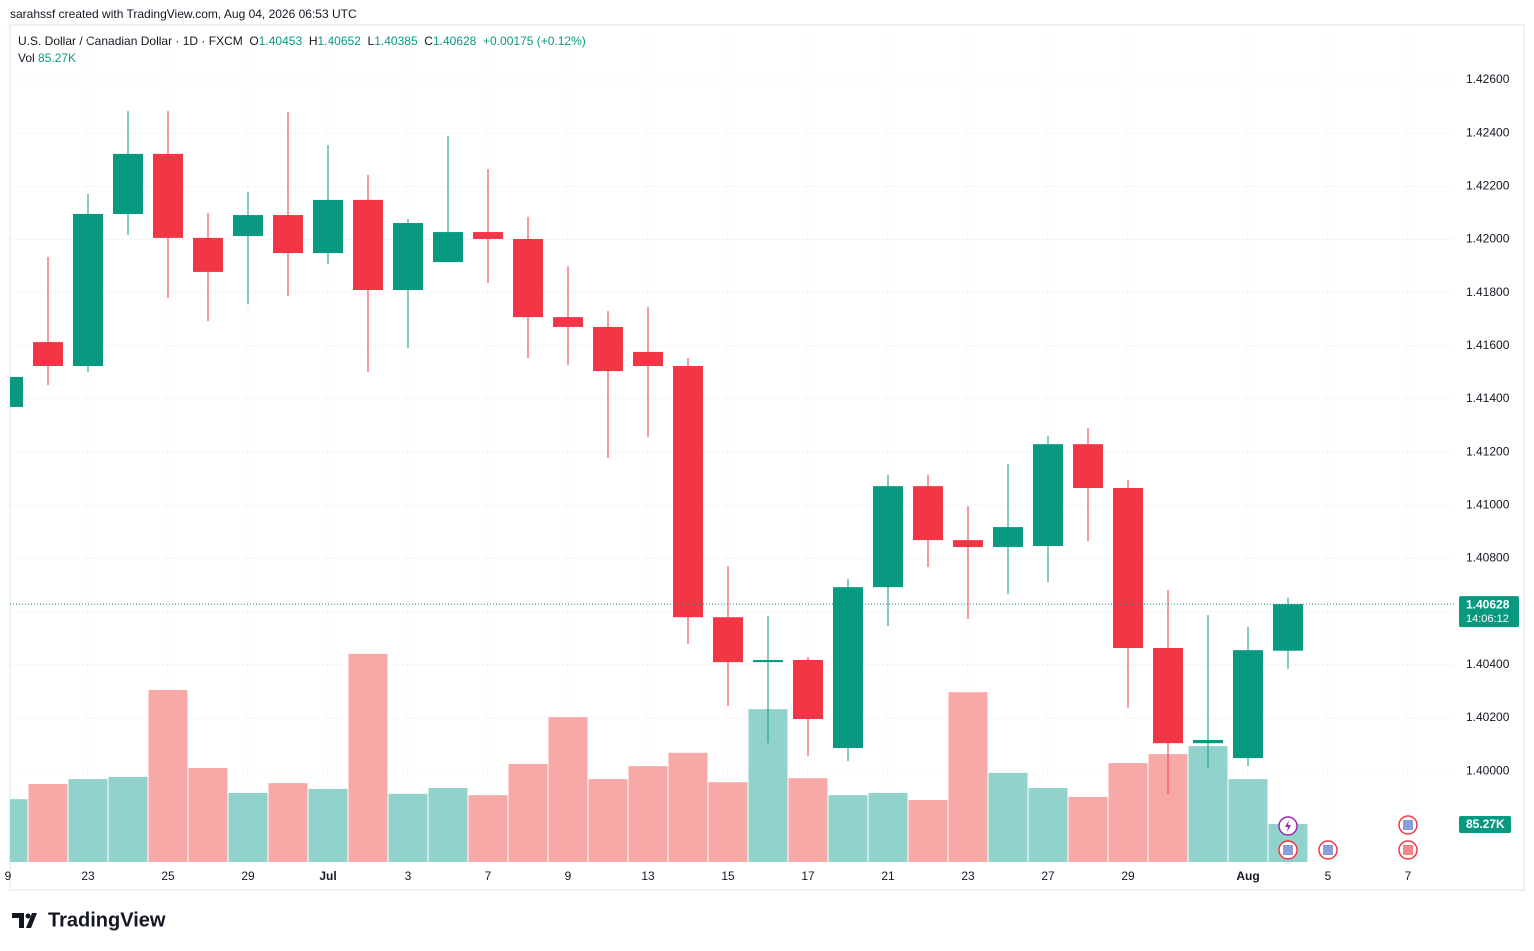 The width and height of the screenshot is (1534, 951). I want to click on y-tick-label: 1.41800, so click(1488, 292).